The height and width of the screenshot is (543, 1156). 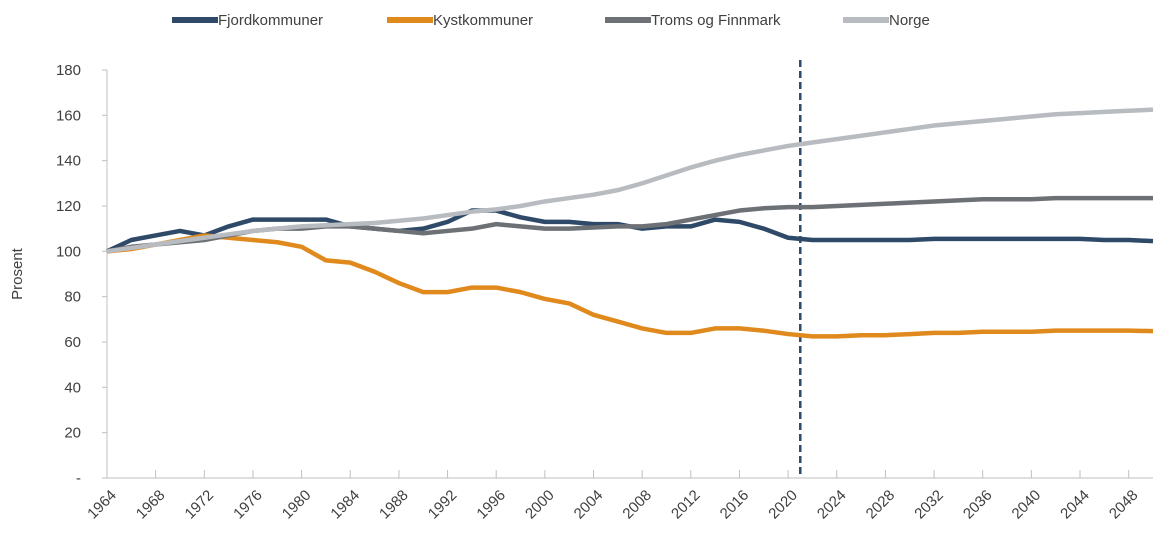 What do you see at coordinates (394, 505) in the screenshot?
I see `x-tick-label: 1988` at bounding box center [394, 505].